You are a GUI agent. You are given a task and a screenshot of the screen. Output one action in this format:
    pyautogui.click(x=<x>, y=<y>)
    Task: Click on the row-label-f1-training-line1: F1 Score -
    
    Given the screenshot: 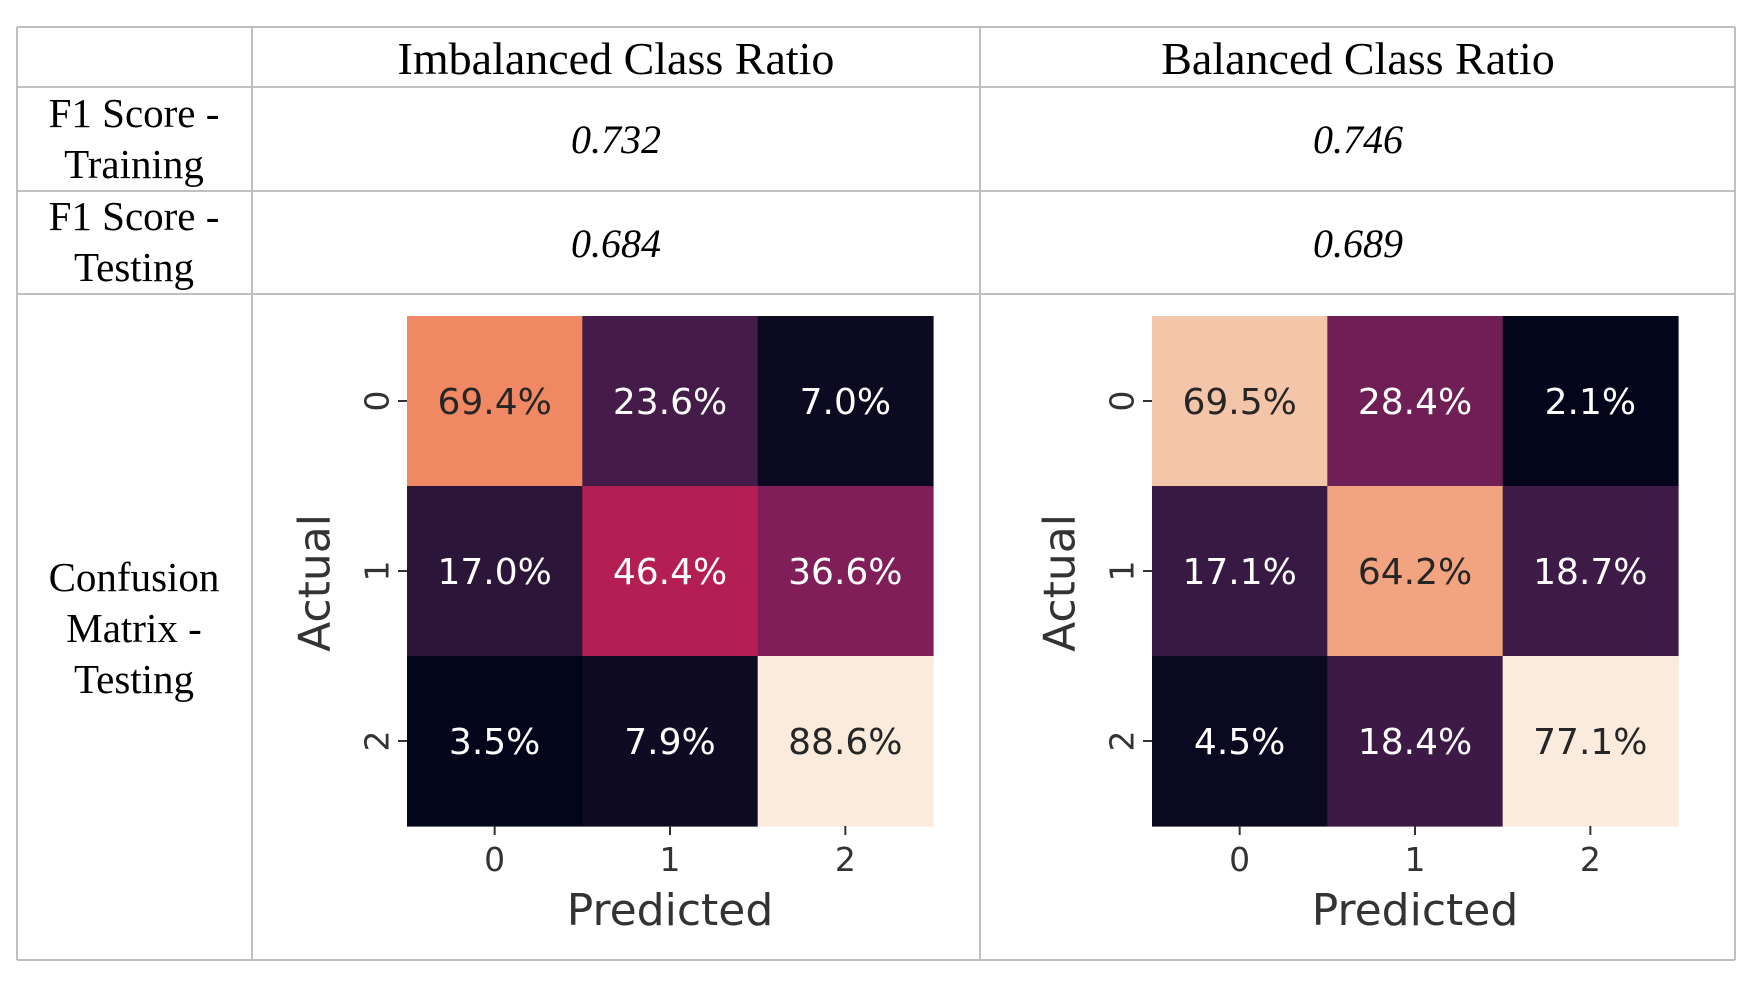 What is the action you would take?
    pyautogui.click(x=134, y=113)
    